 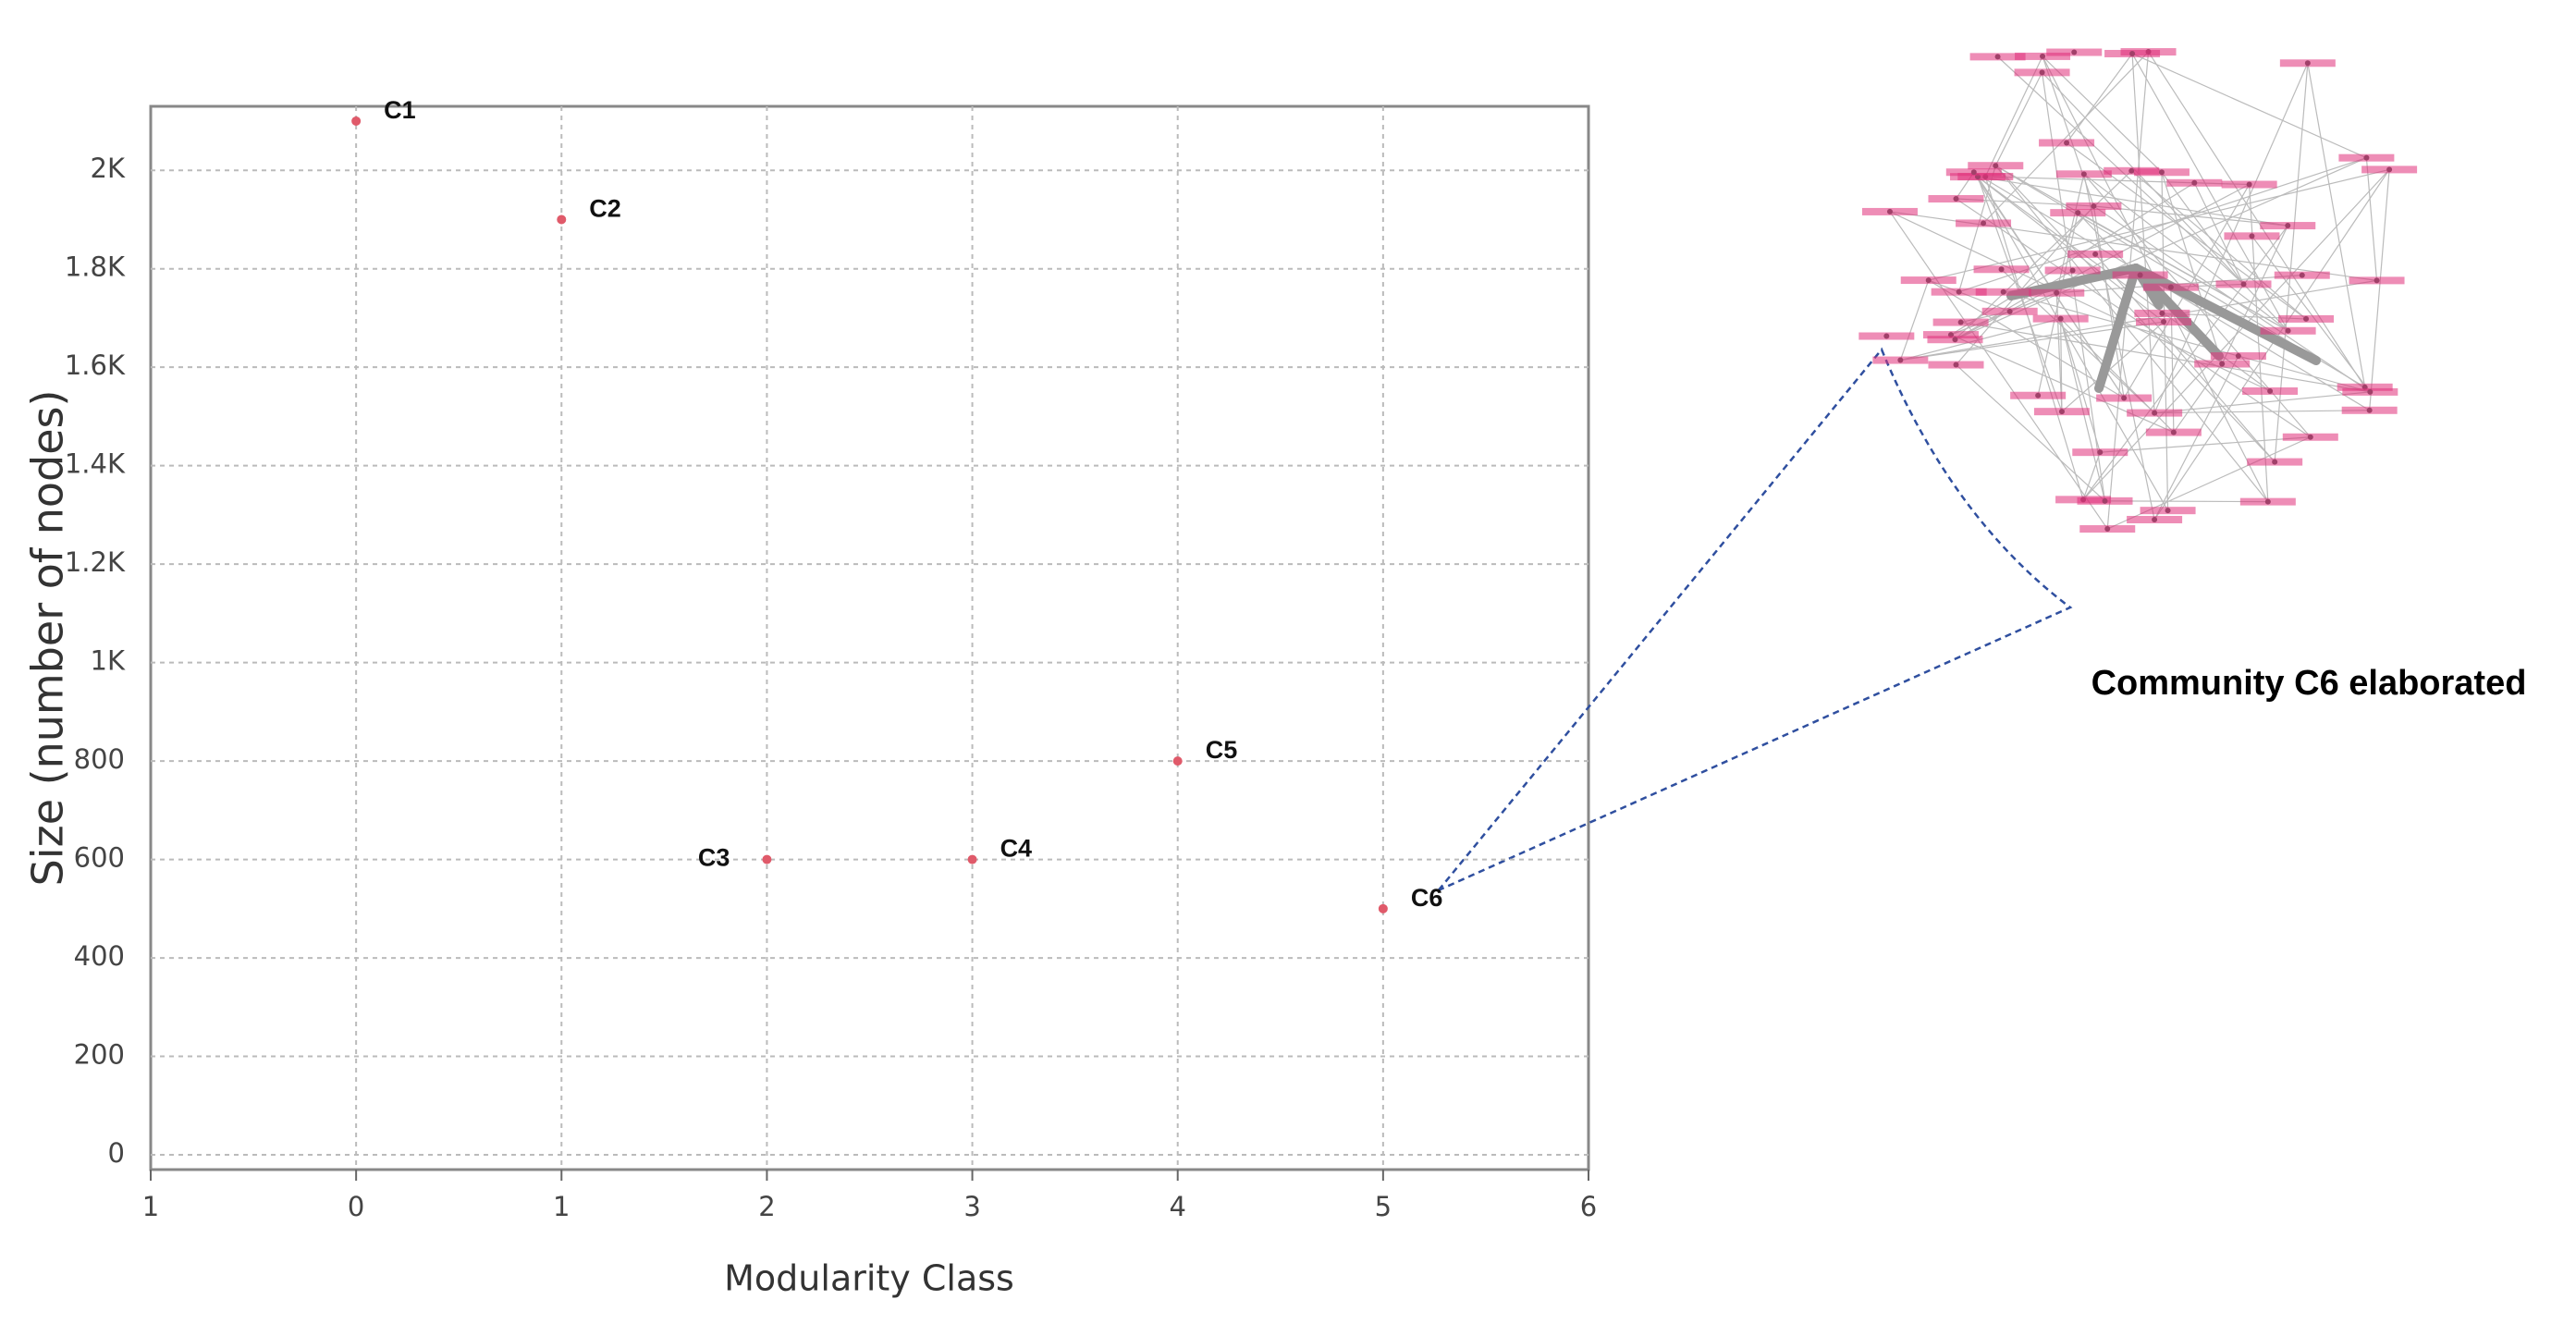 What do you see at coordinates (2309, 684) in the screenshot?
I see `inset-title: Community C6 elaborated` at bounding box center [2309, 684].